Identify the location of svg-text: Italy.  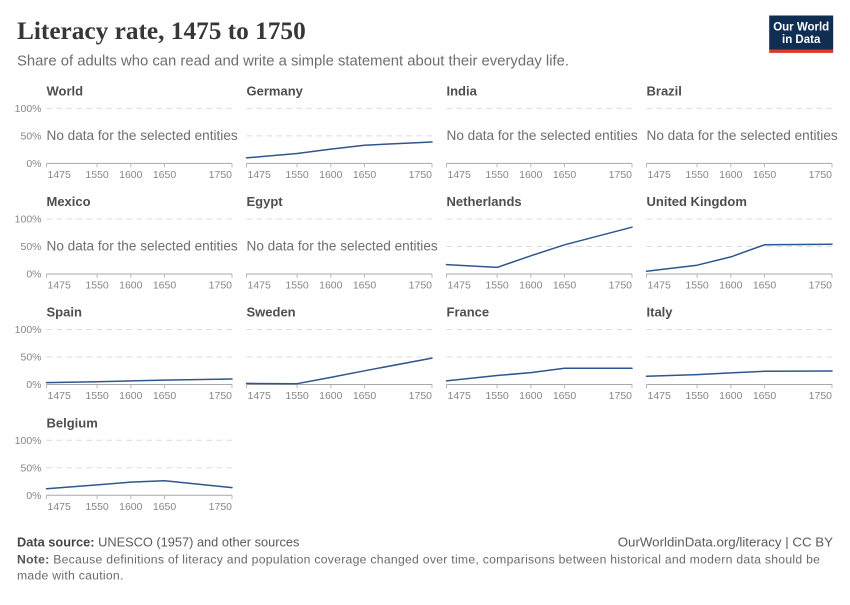
(660, 312).